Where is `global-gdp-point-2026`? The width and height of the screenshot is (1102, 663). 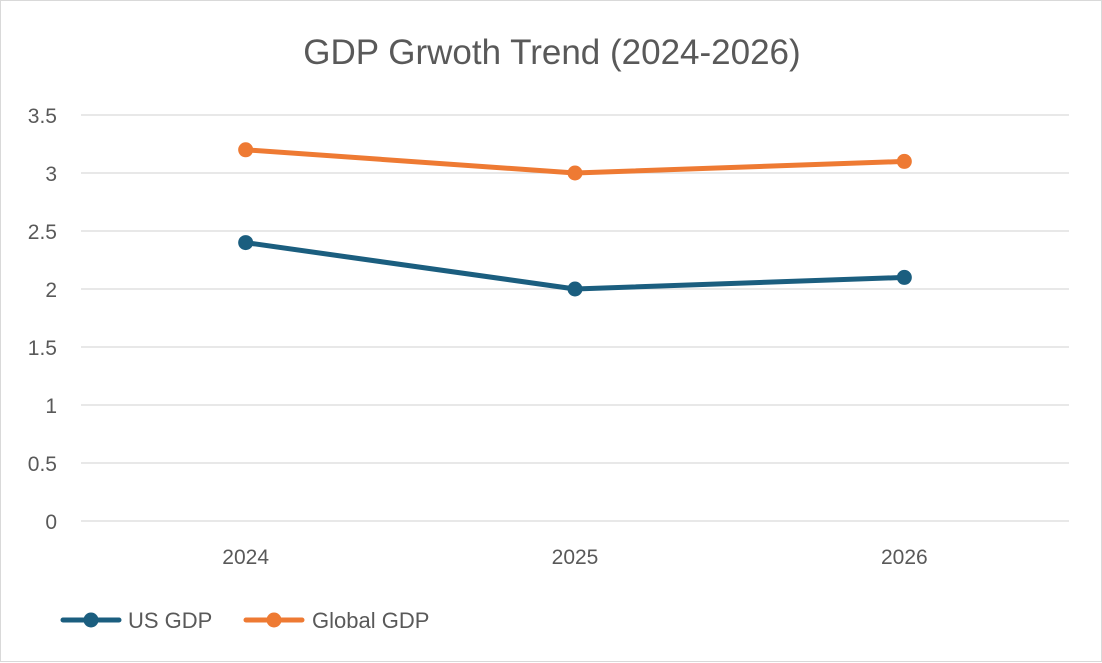 global-gdp-point-2026 is located at coordinates (904, 161).